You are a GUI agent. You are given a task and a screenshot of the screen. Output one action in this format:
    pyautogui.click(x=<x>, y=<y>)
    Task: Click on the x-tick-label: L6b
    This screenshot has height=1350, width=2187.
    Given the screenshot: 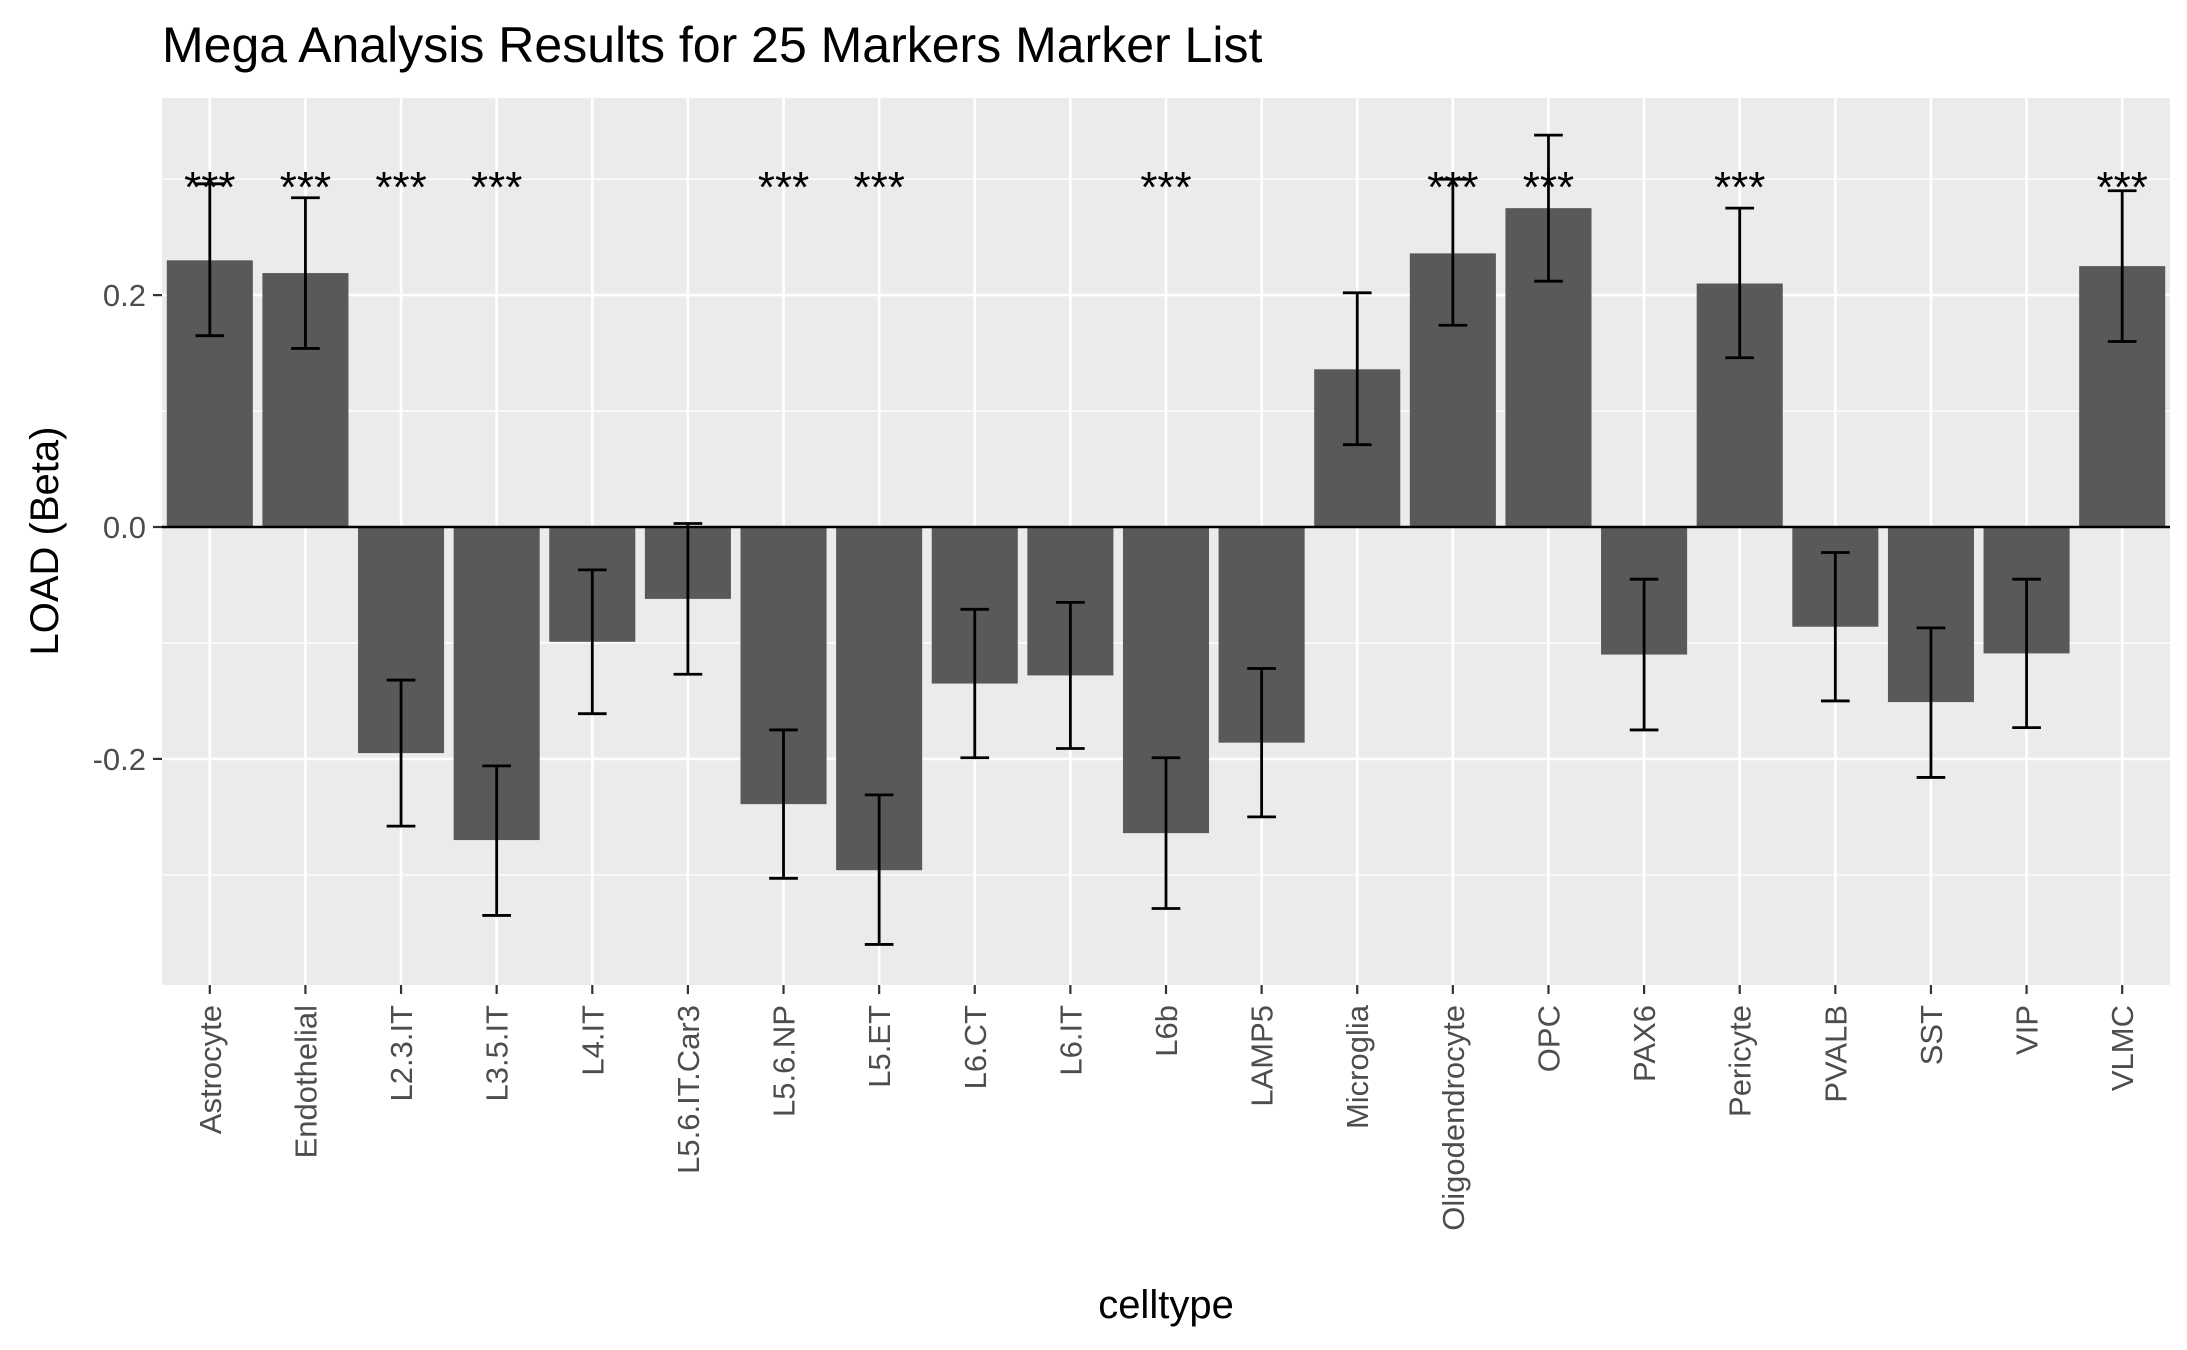 What is the action you would take?
    pyautogui.click(x=1166, y=1031)
    